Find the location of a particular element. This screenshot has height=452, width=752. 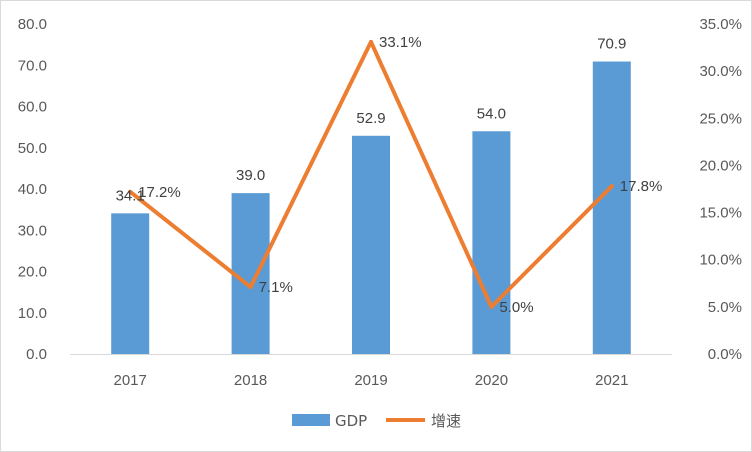

gdp-data-label: 70.9 is located at coordinates (611, 44).